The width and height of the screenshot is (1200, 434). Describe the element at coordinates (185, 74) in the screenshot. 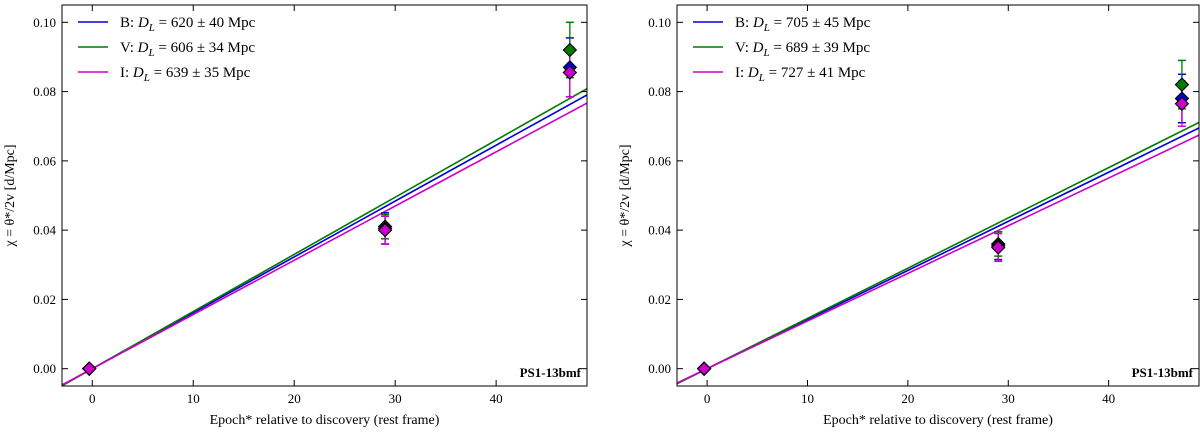

I see `legend-entry-i: I: DL = 639 ± 35 Mpc` at that location.